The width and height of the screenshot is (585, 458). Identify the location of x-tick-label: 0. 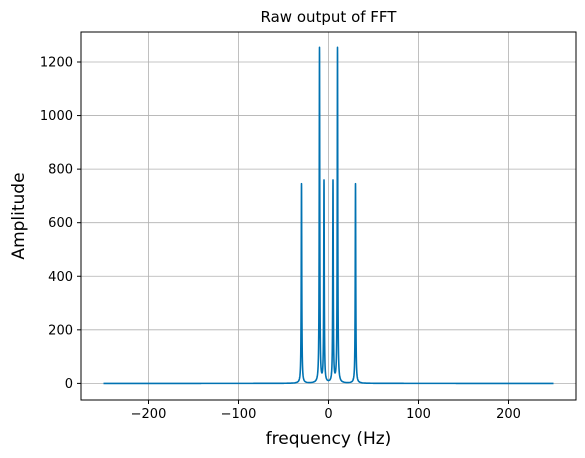
(328, 414).